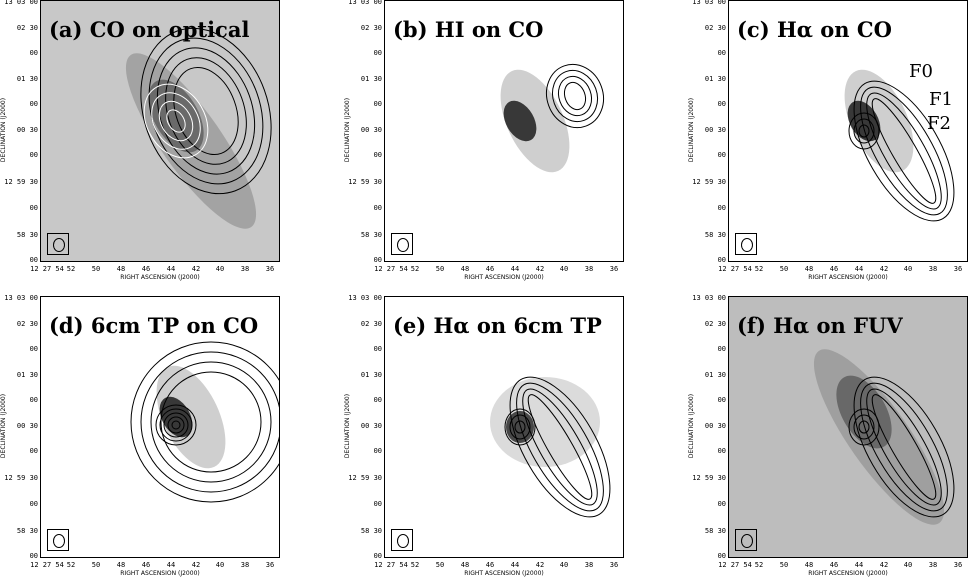 This screenshot has height=577, width=968. I want to click on panel-title: (e) Hα on 6cm TP, so click(497, 325).